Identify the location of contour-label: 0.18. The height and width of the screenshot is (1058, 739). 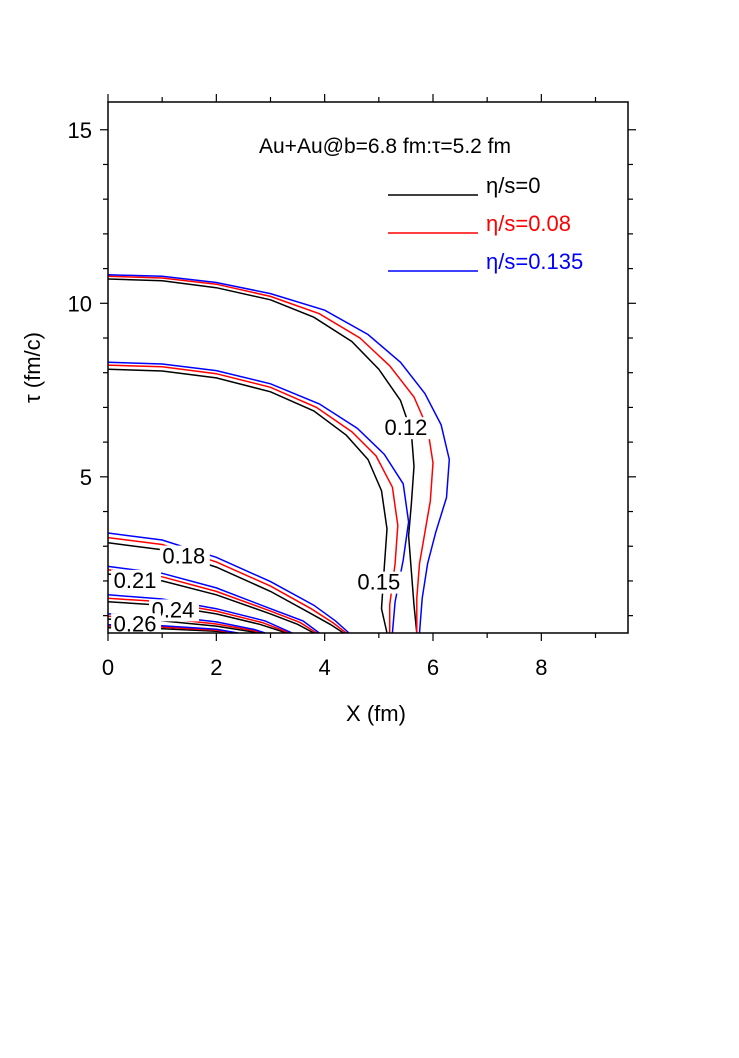
(183, 556).